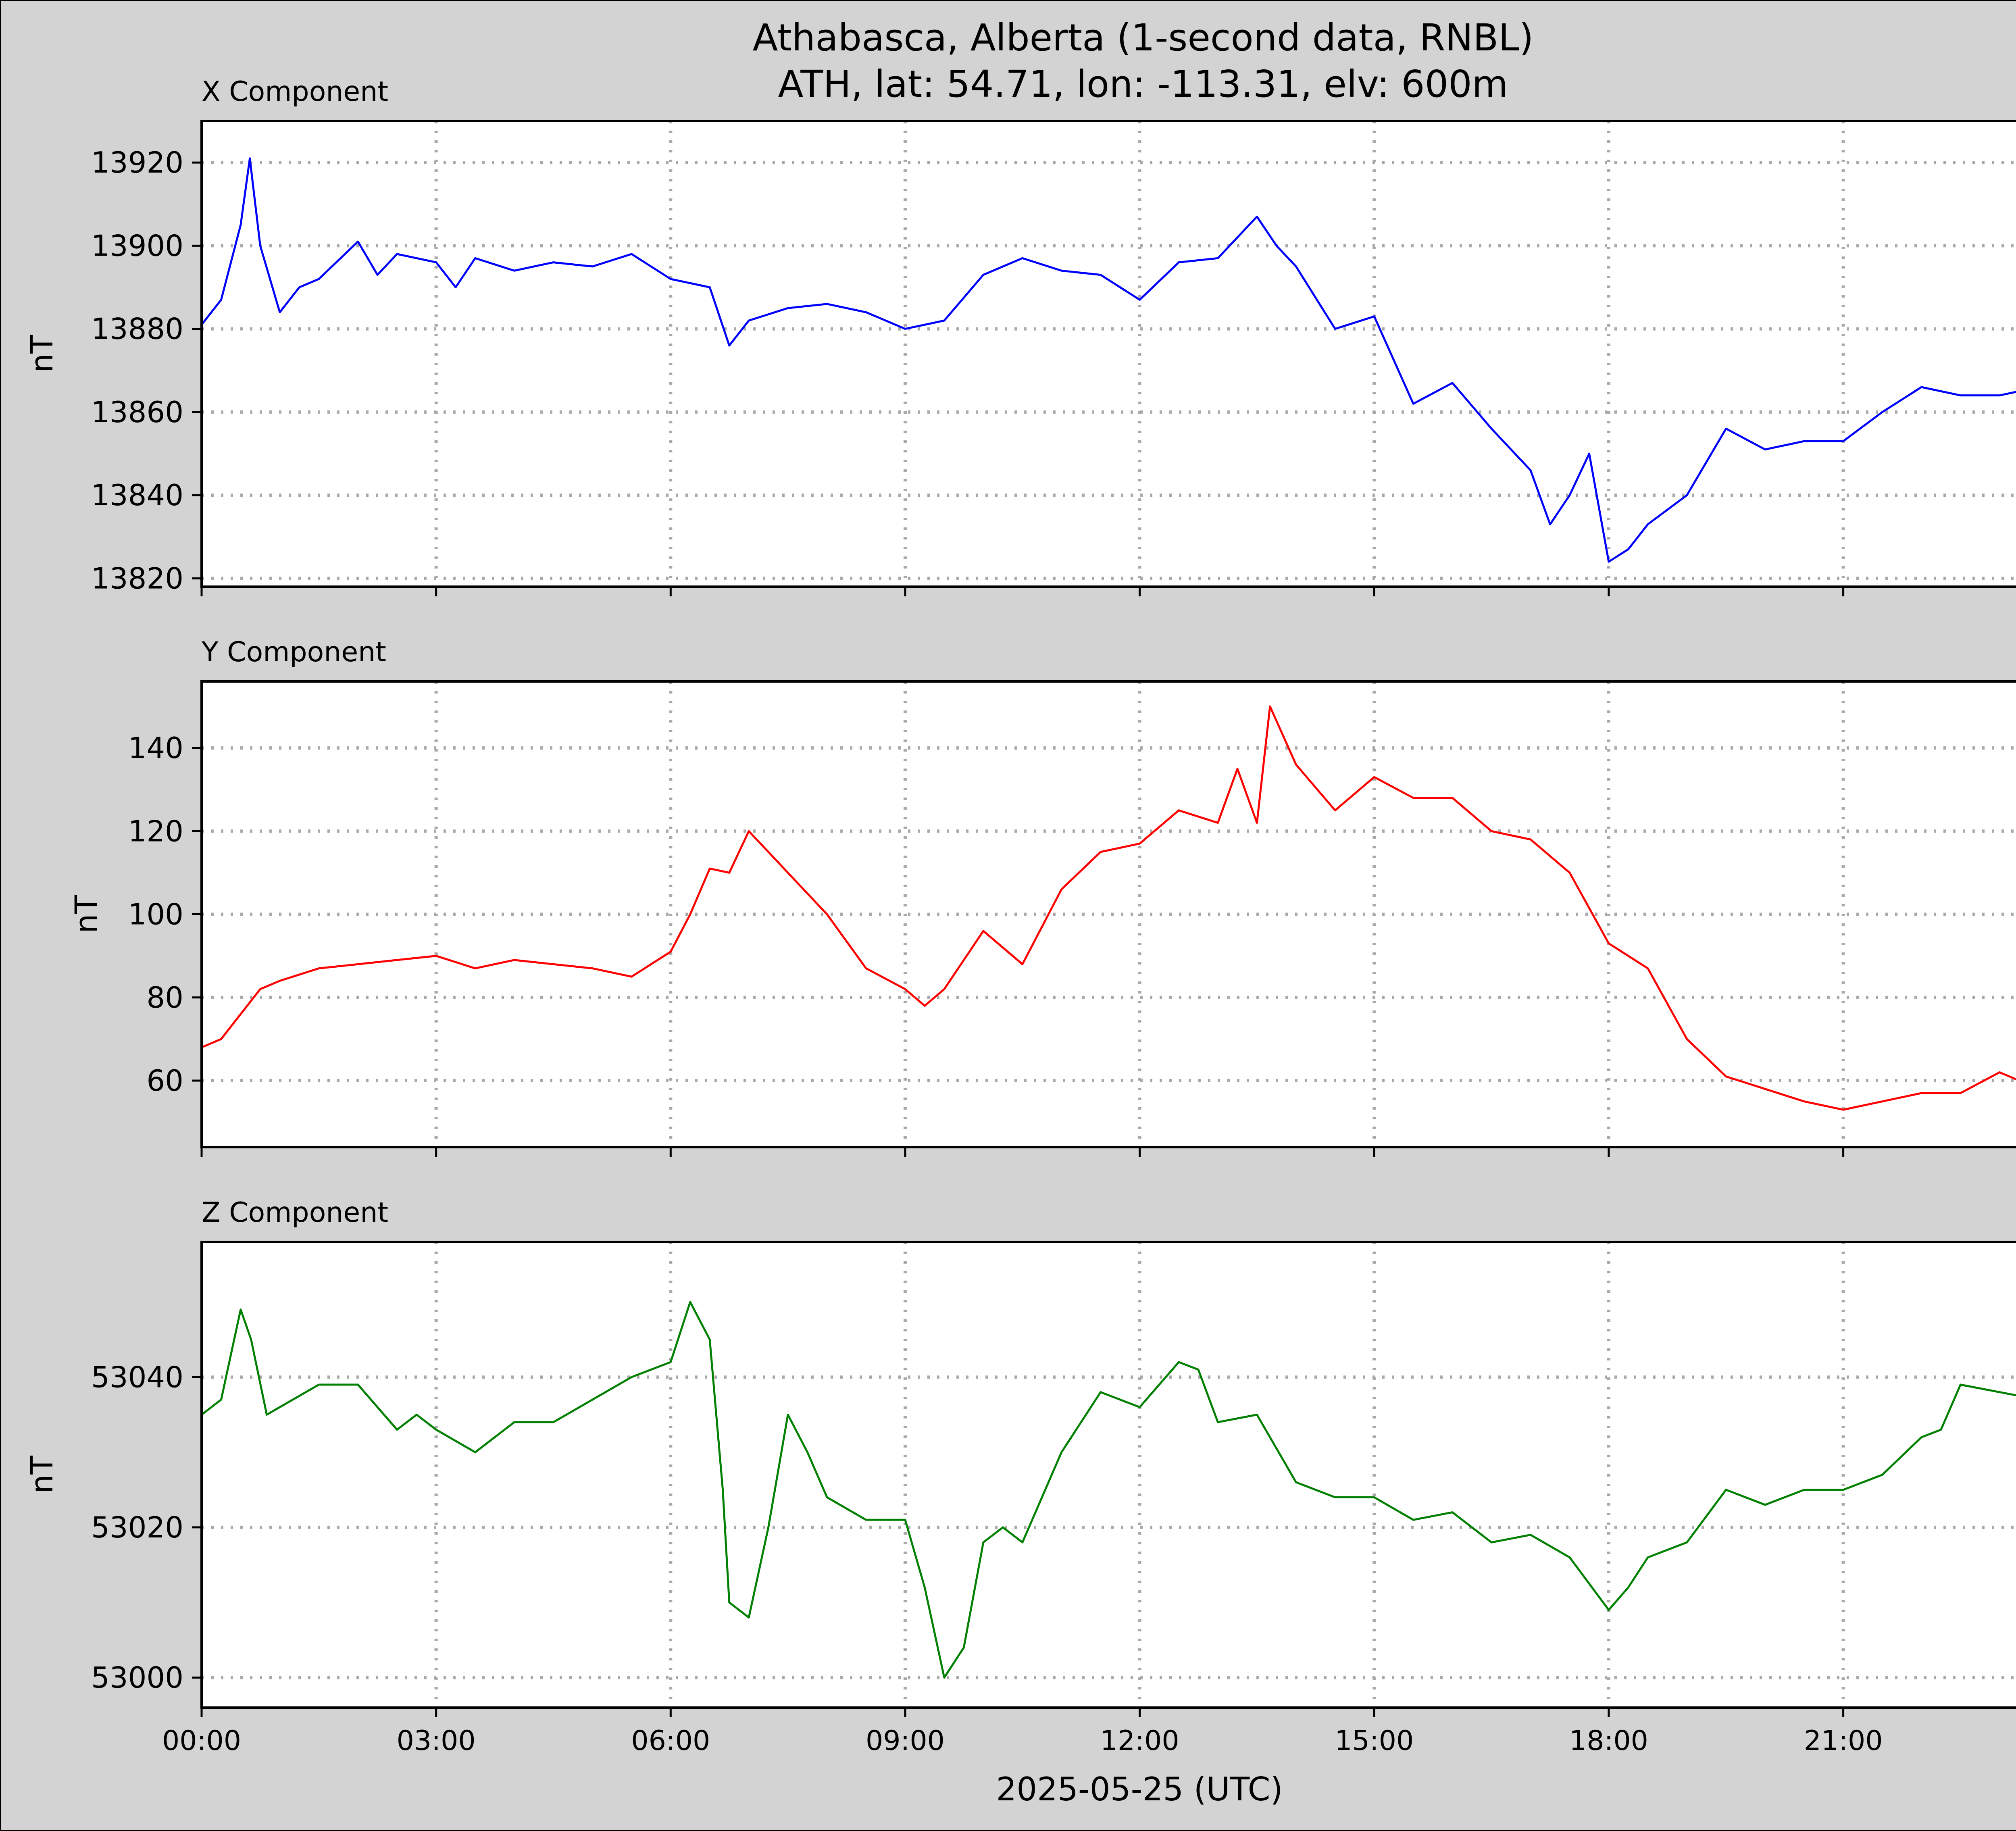 The height and width of the screenshot is (1831, 2016). I want to click on figure-title-line1: Athabasca, Alberta (1-second data, RNBL), so click(1143, 37).